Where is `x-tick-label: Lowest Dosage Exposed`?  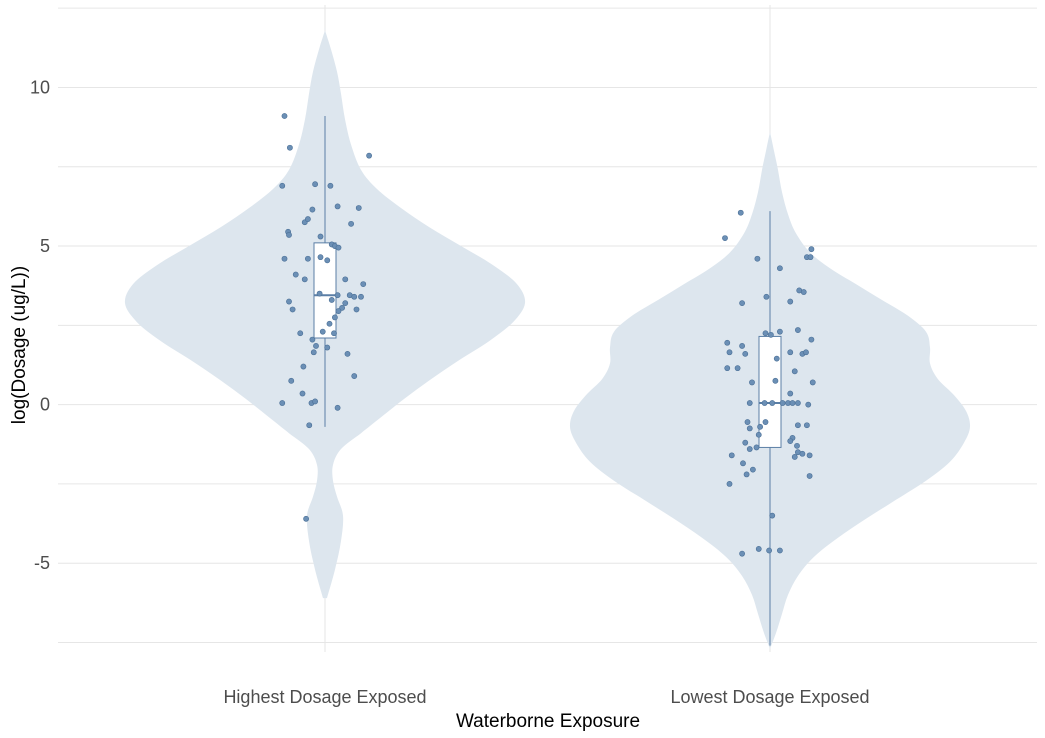 x-tick-label: Lowest Dosage Exposed is located at coordinates (769, 697).